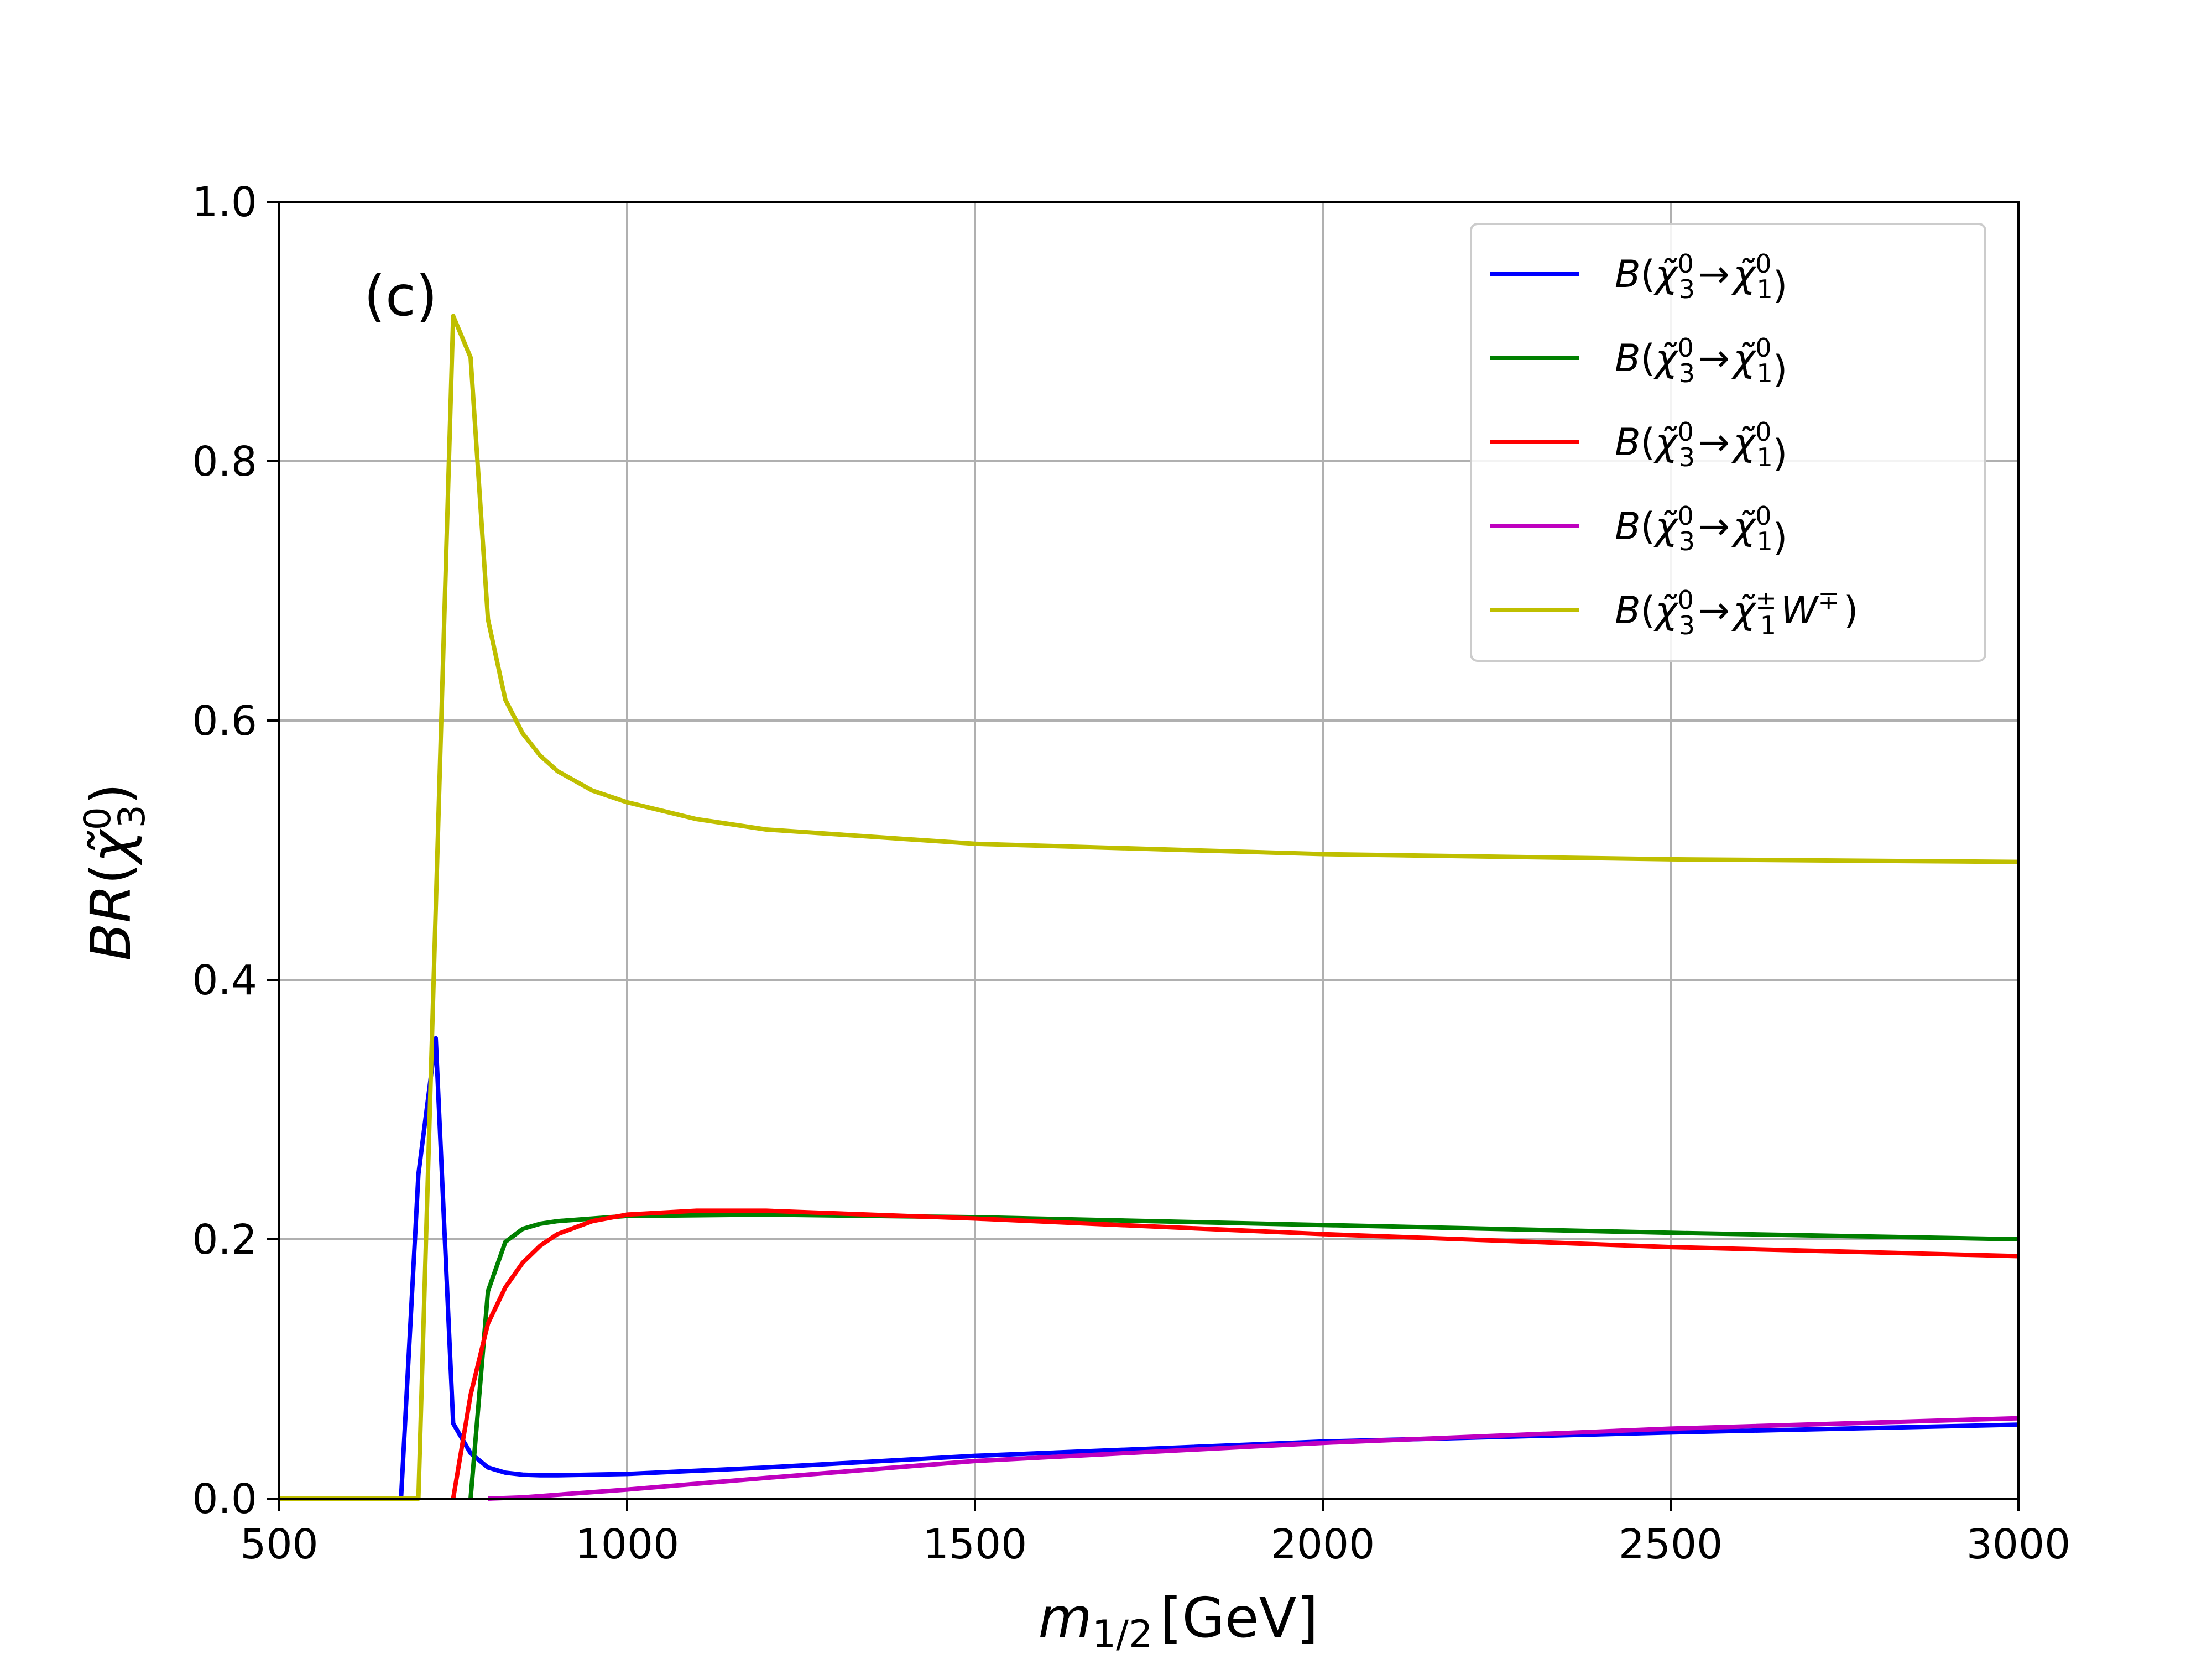 The height and width of the screenshot is (1659, 2212). I want to click on x-tick-label: 1500, so click(975, 1545).